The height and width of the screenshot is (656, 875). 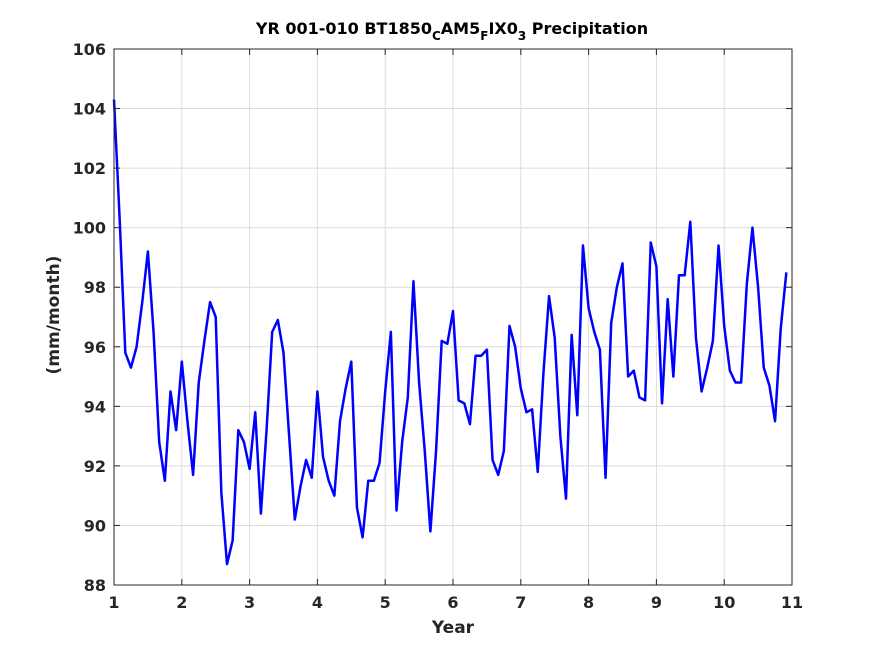 What do you see at coordinates (95, 406) in the screenshot?
I see `y-tick-label: 94` at bounding box center [95, 406].